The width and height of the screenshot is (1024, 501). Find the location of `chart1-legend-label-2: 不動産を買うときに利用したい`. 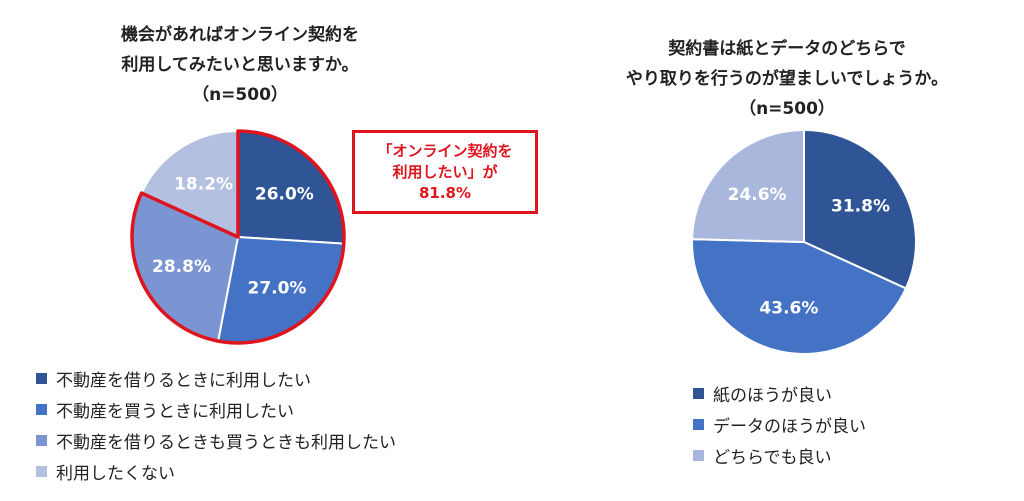

chart1-legend-label-2: 不動産を買うときに利用したい is located at coordinates (175, 412).